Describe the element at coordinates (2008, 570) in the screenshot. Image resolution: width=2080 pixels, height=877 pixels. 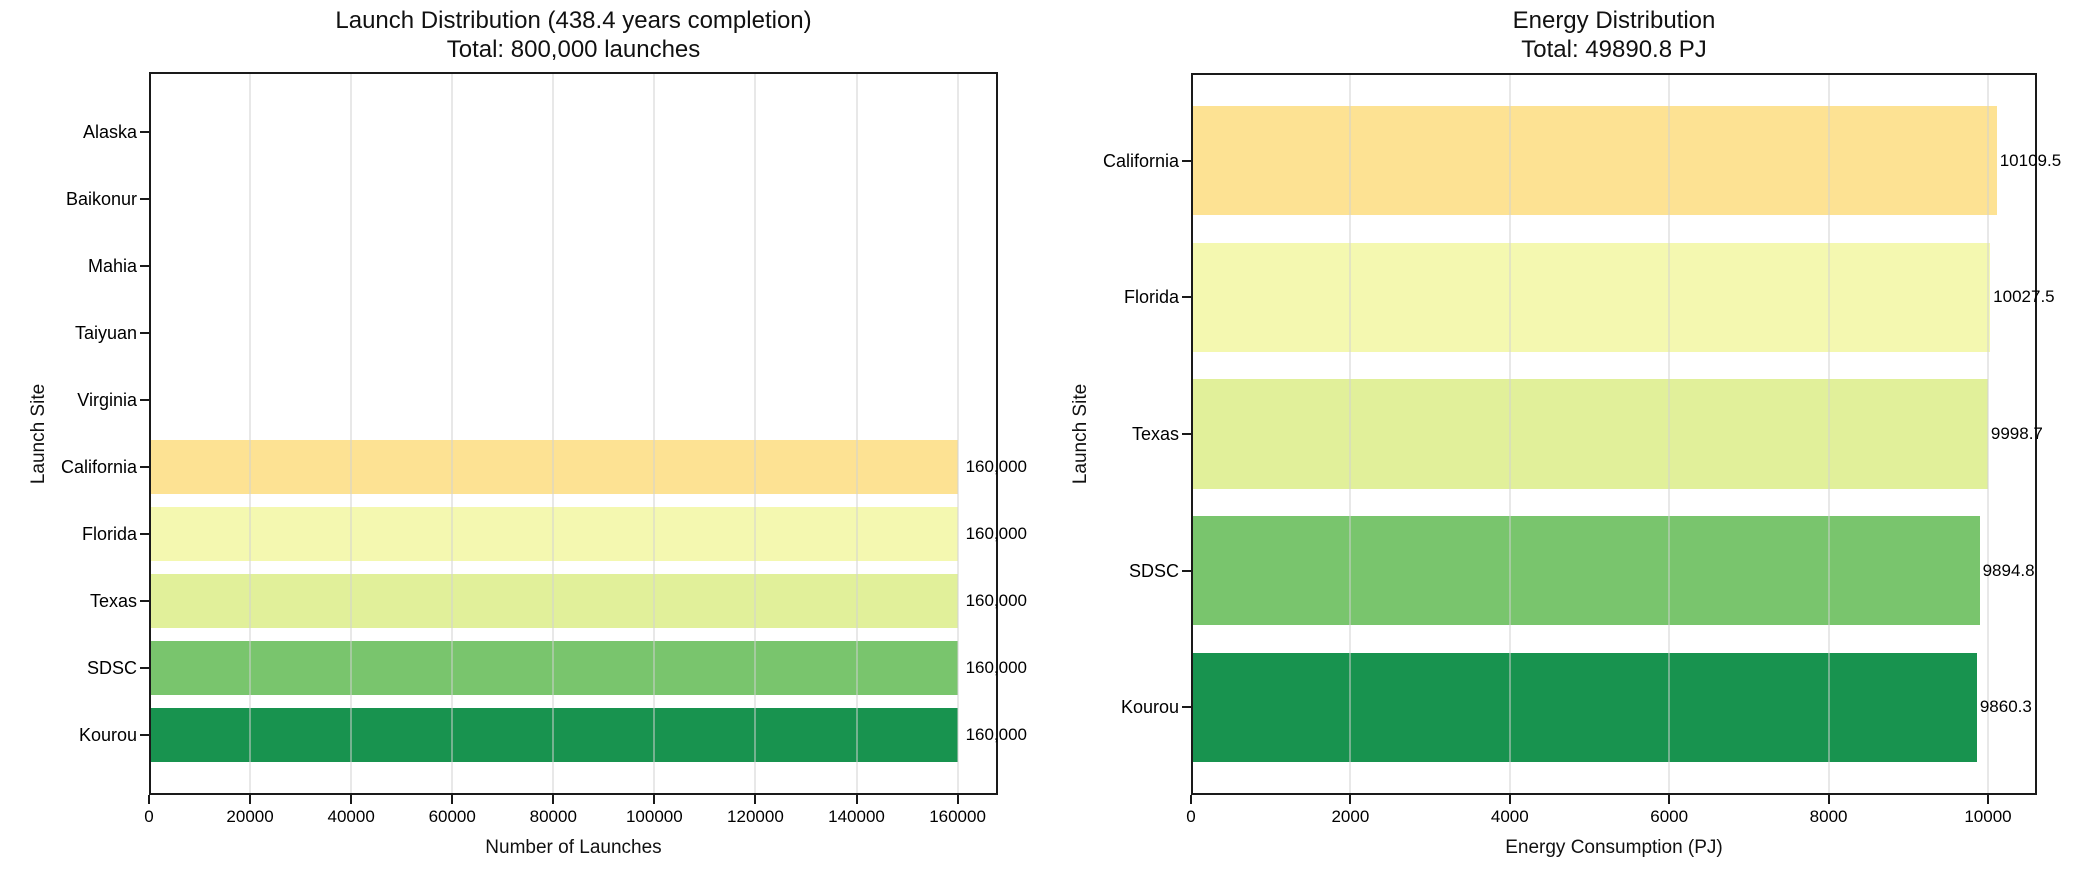
I see `bar-value-label: 9894.8` at that location.